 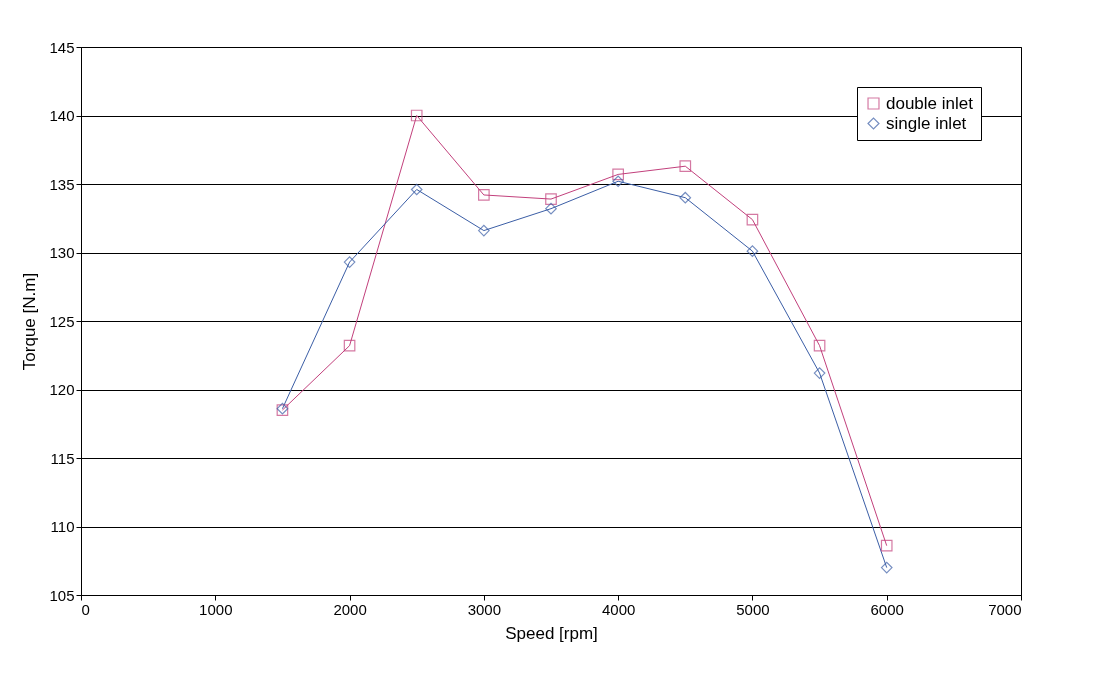 What do you see at coordinates (216, 609) in the screenshot?
I see `x-tick-label: 1000` at bounding box center [216, 609].